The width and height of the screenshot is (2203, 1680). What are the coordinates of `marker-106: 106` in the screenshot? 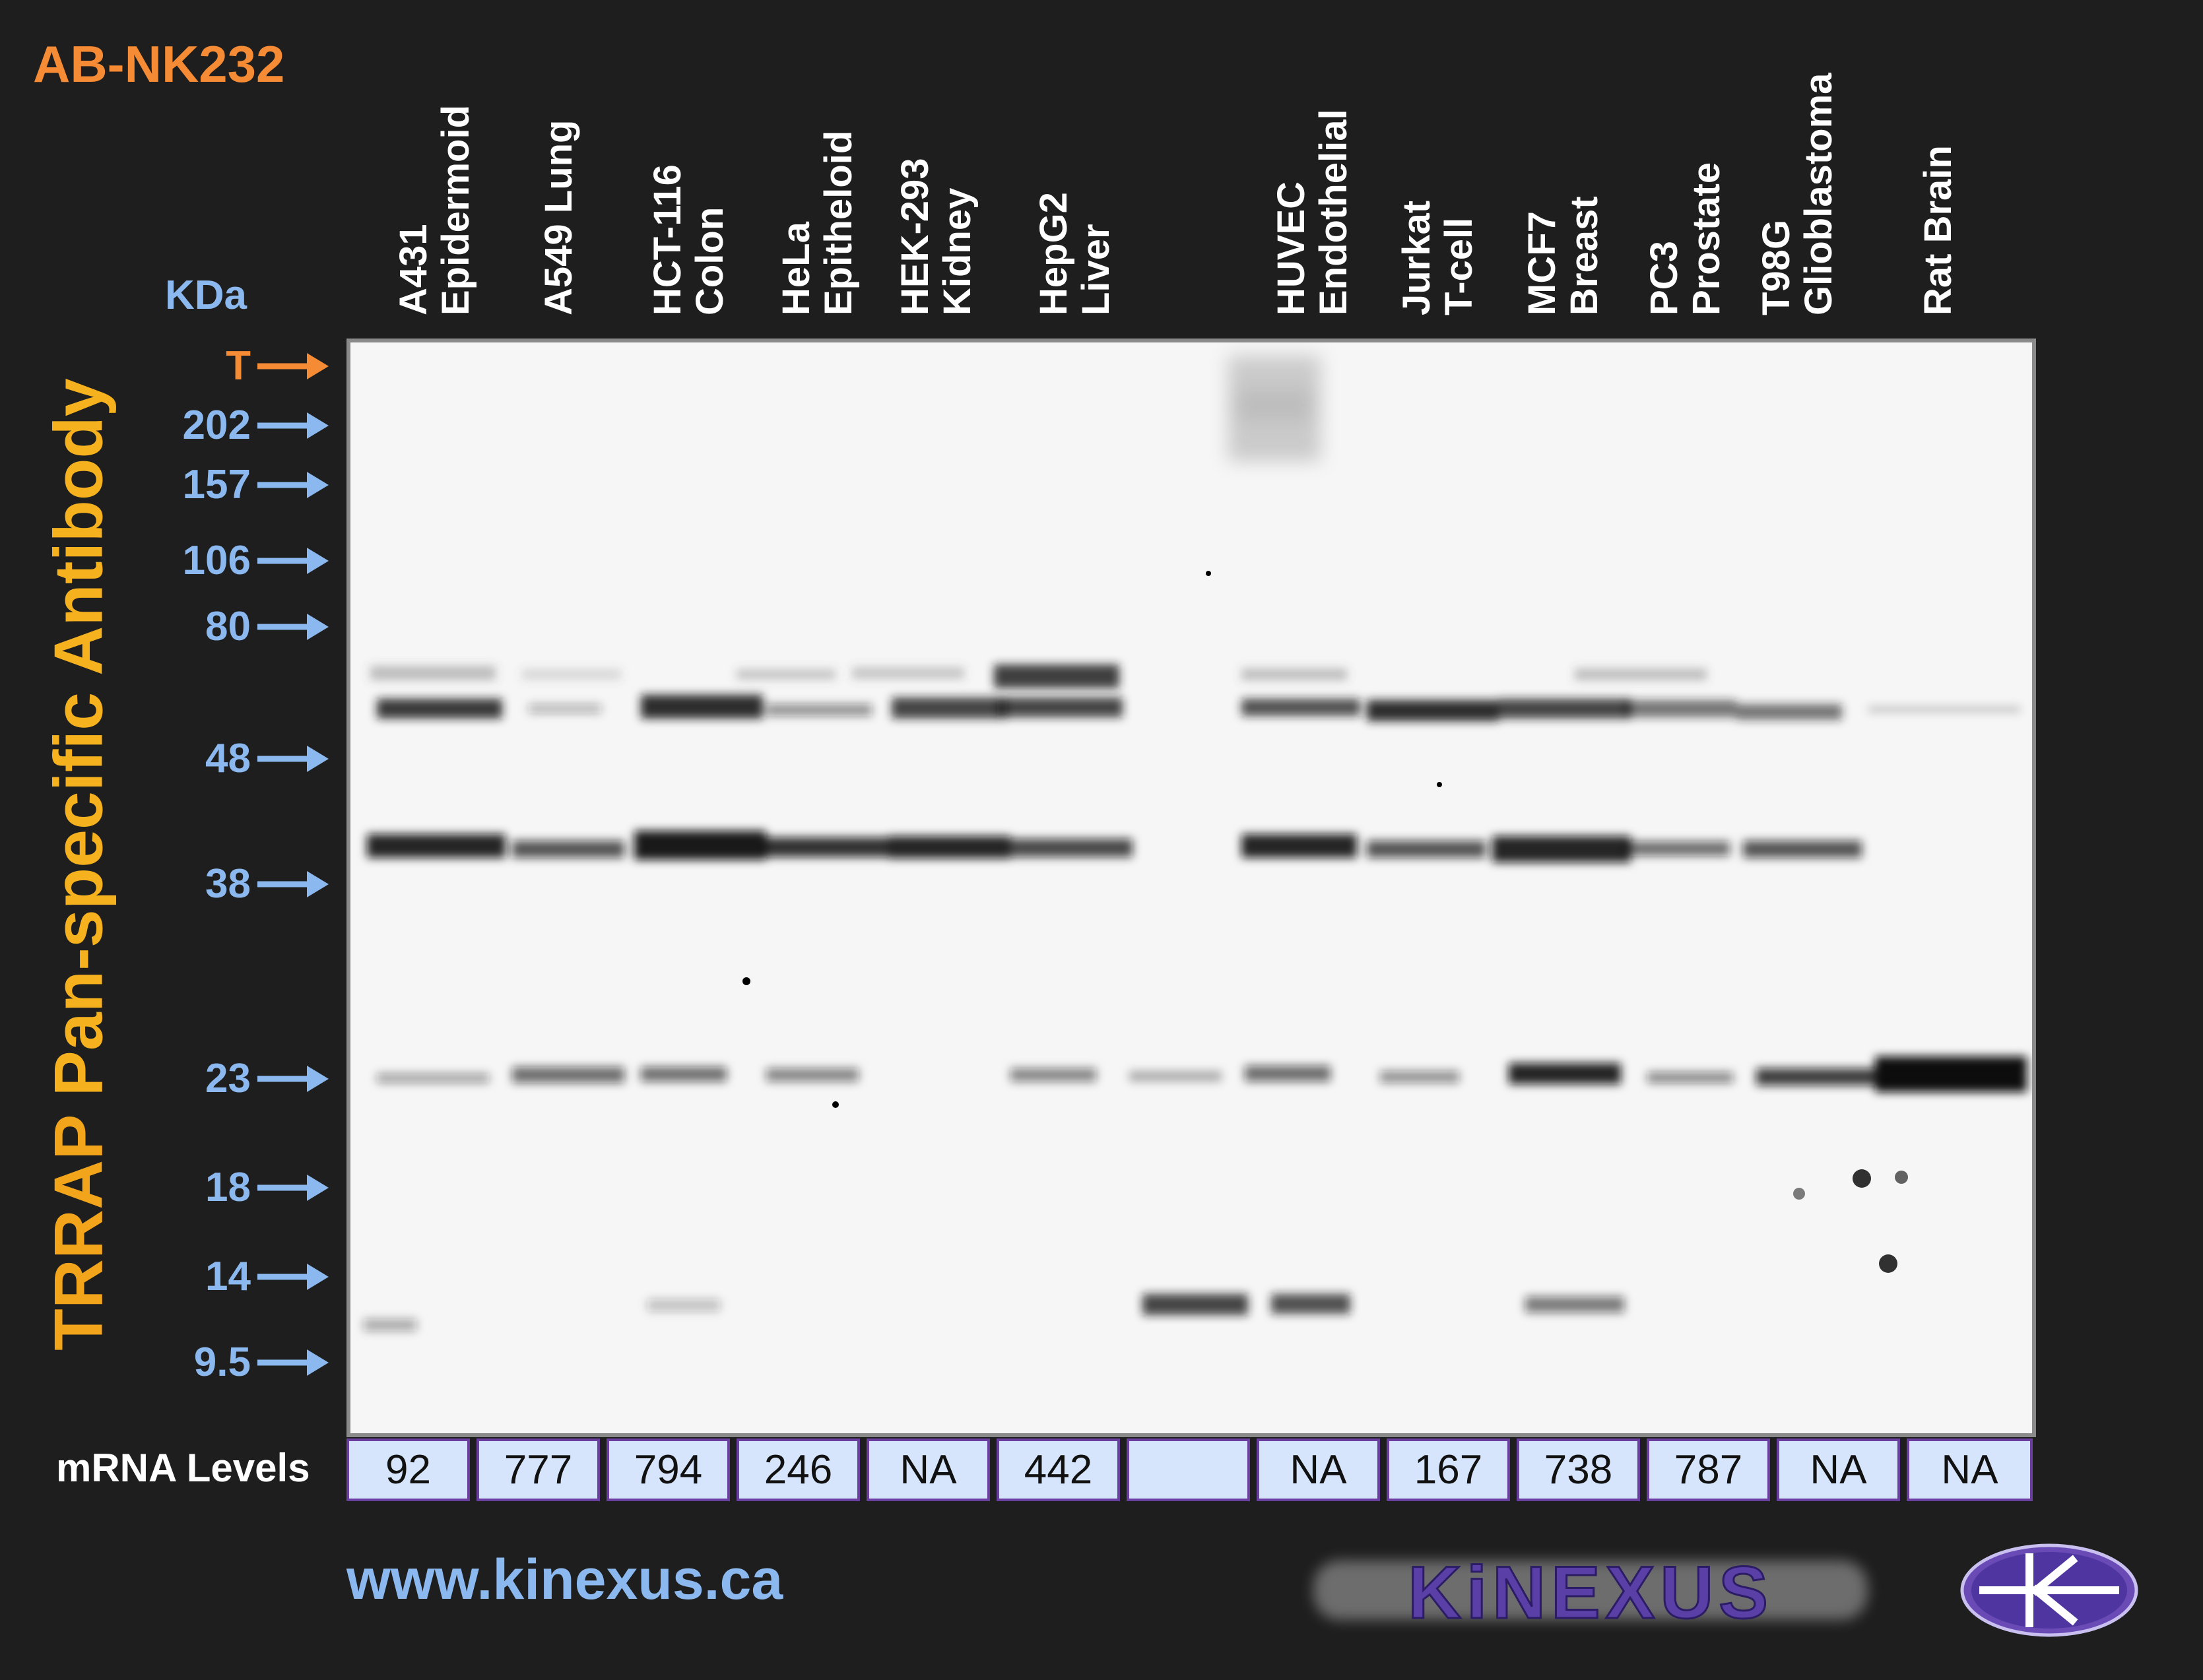 It's located at (224, 561).